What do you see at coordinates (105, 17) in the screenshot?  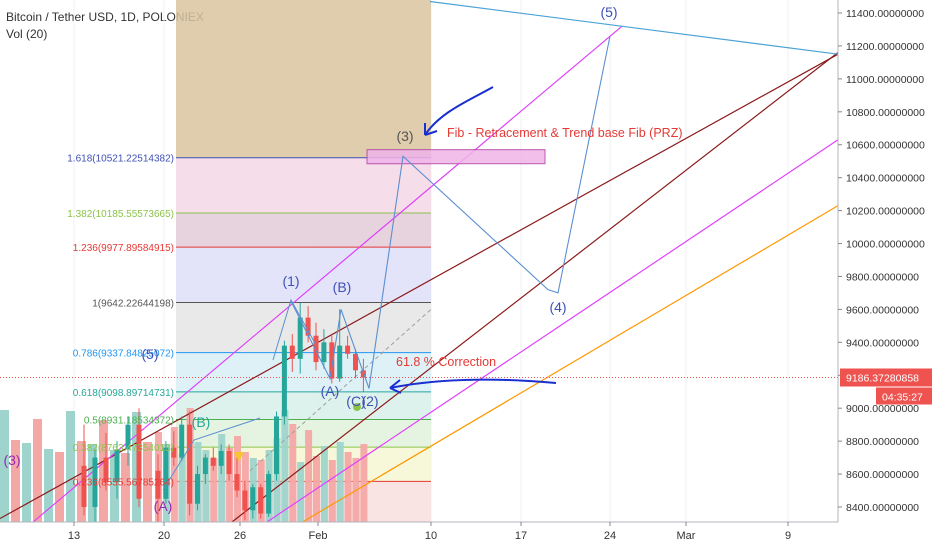 I see `symbol-title: Bitcoin / Tether USD, 1D, POLONIEX` at bounding box center [105, 17].